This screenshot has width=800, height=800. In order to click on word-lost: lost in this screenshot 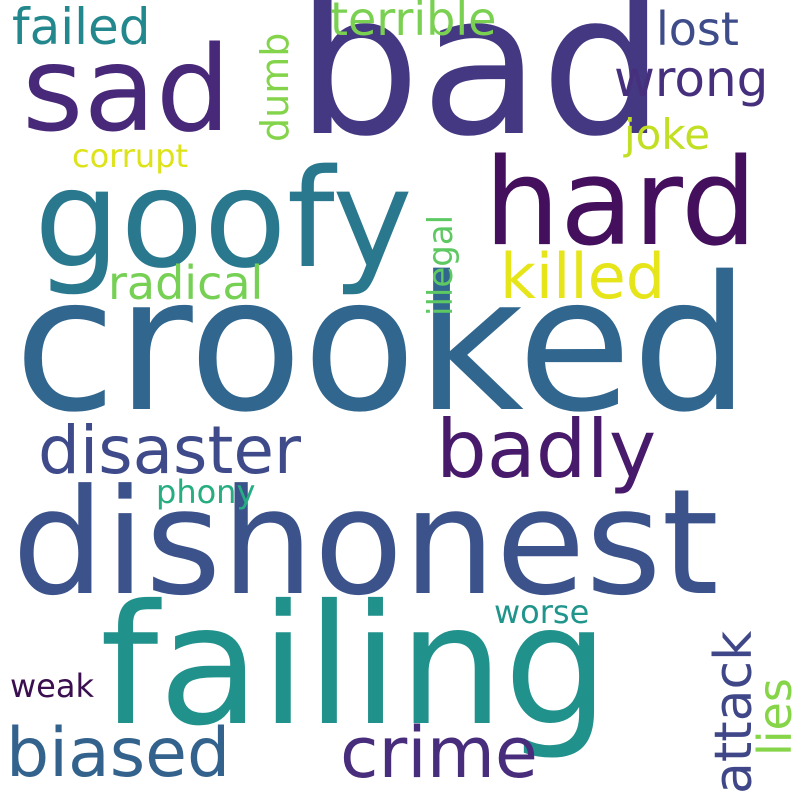, I will do `click(697, 29)`.